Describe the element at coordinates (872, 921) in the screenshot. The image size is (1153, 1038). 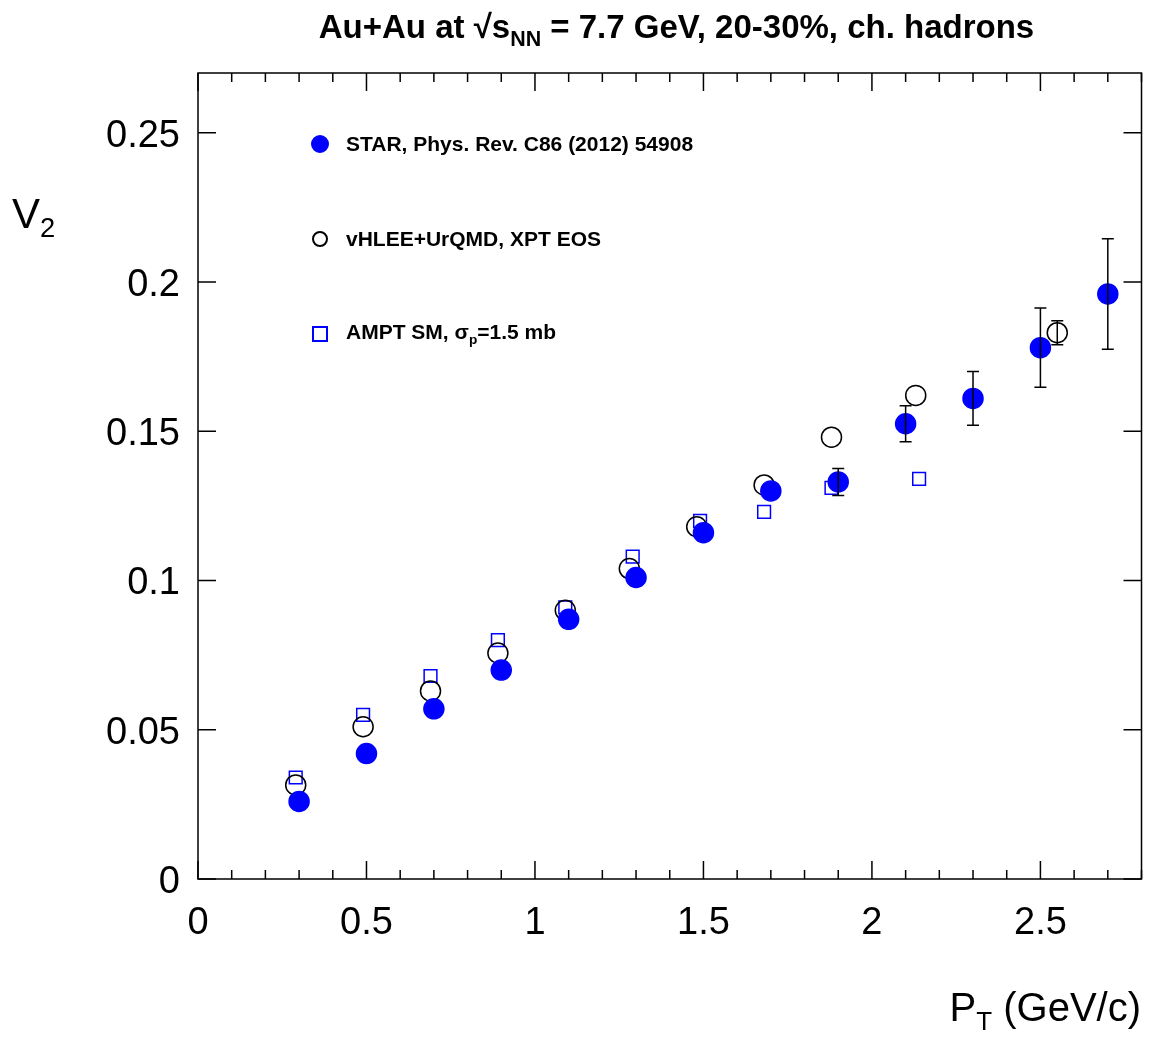
I see `x-tick-label: 2` at that location.